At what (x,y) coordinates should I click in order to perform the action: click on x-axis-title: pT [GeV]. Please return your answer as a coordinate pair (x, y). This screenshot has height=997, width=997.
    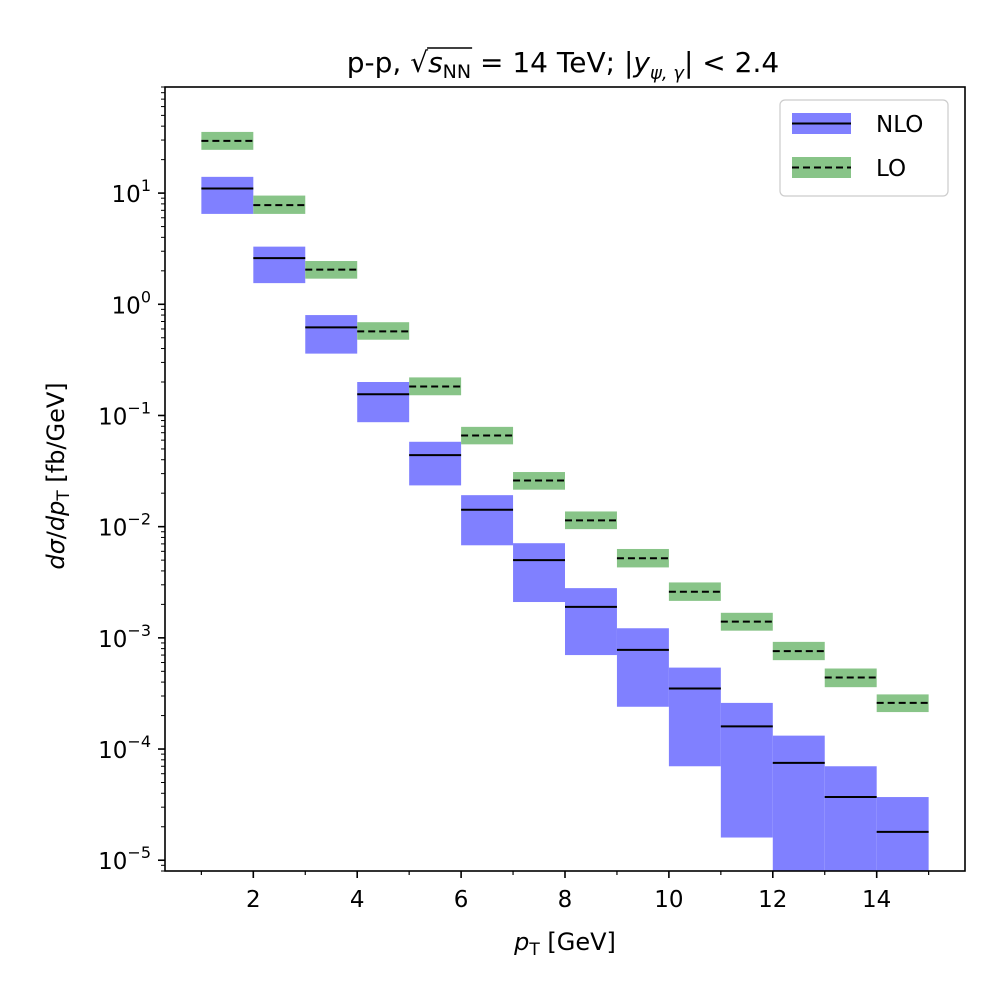
    Looking at the image, I should click on (564, 944).